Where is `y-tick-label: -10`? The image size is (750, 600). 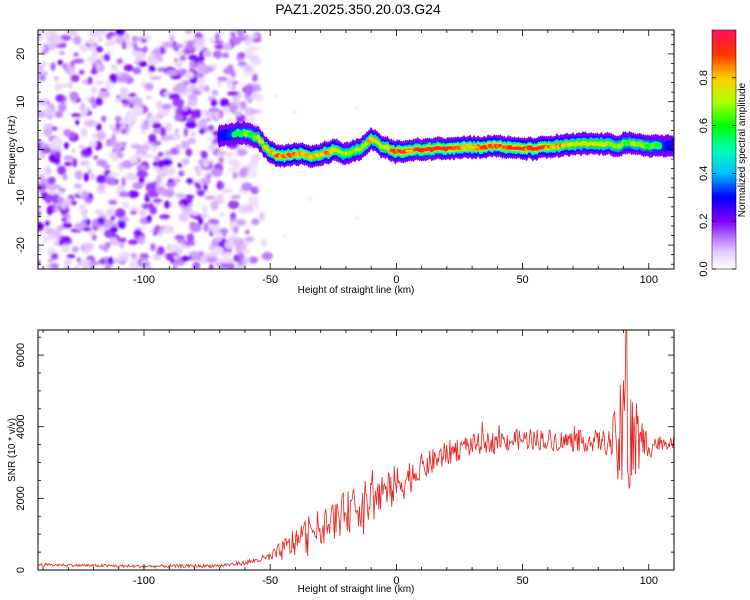
y-tick-label: -10 is located at coordinates (21, 197).